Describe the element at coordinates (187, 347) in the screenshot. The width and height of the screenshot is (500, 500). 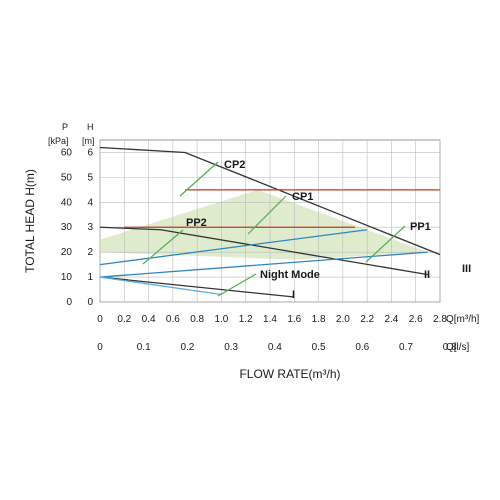
I see `x-ls-tick-label: 0.2` at that location.